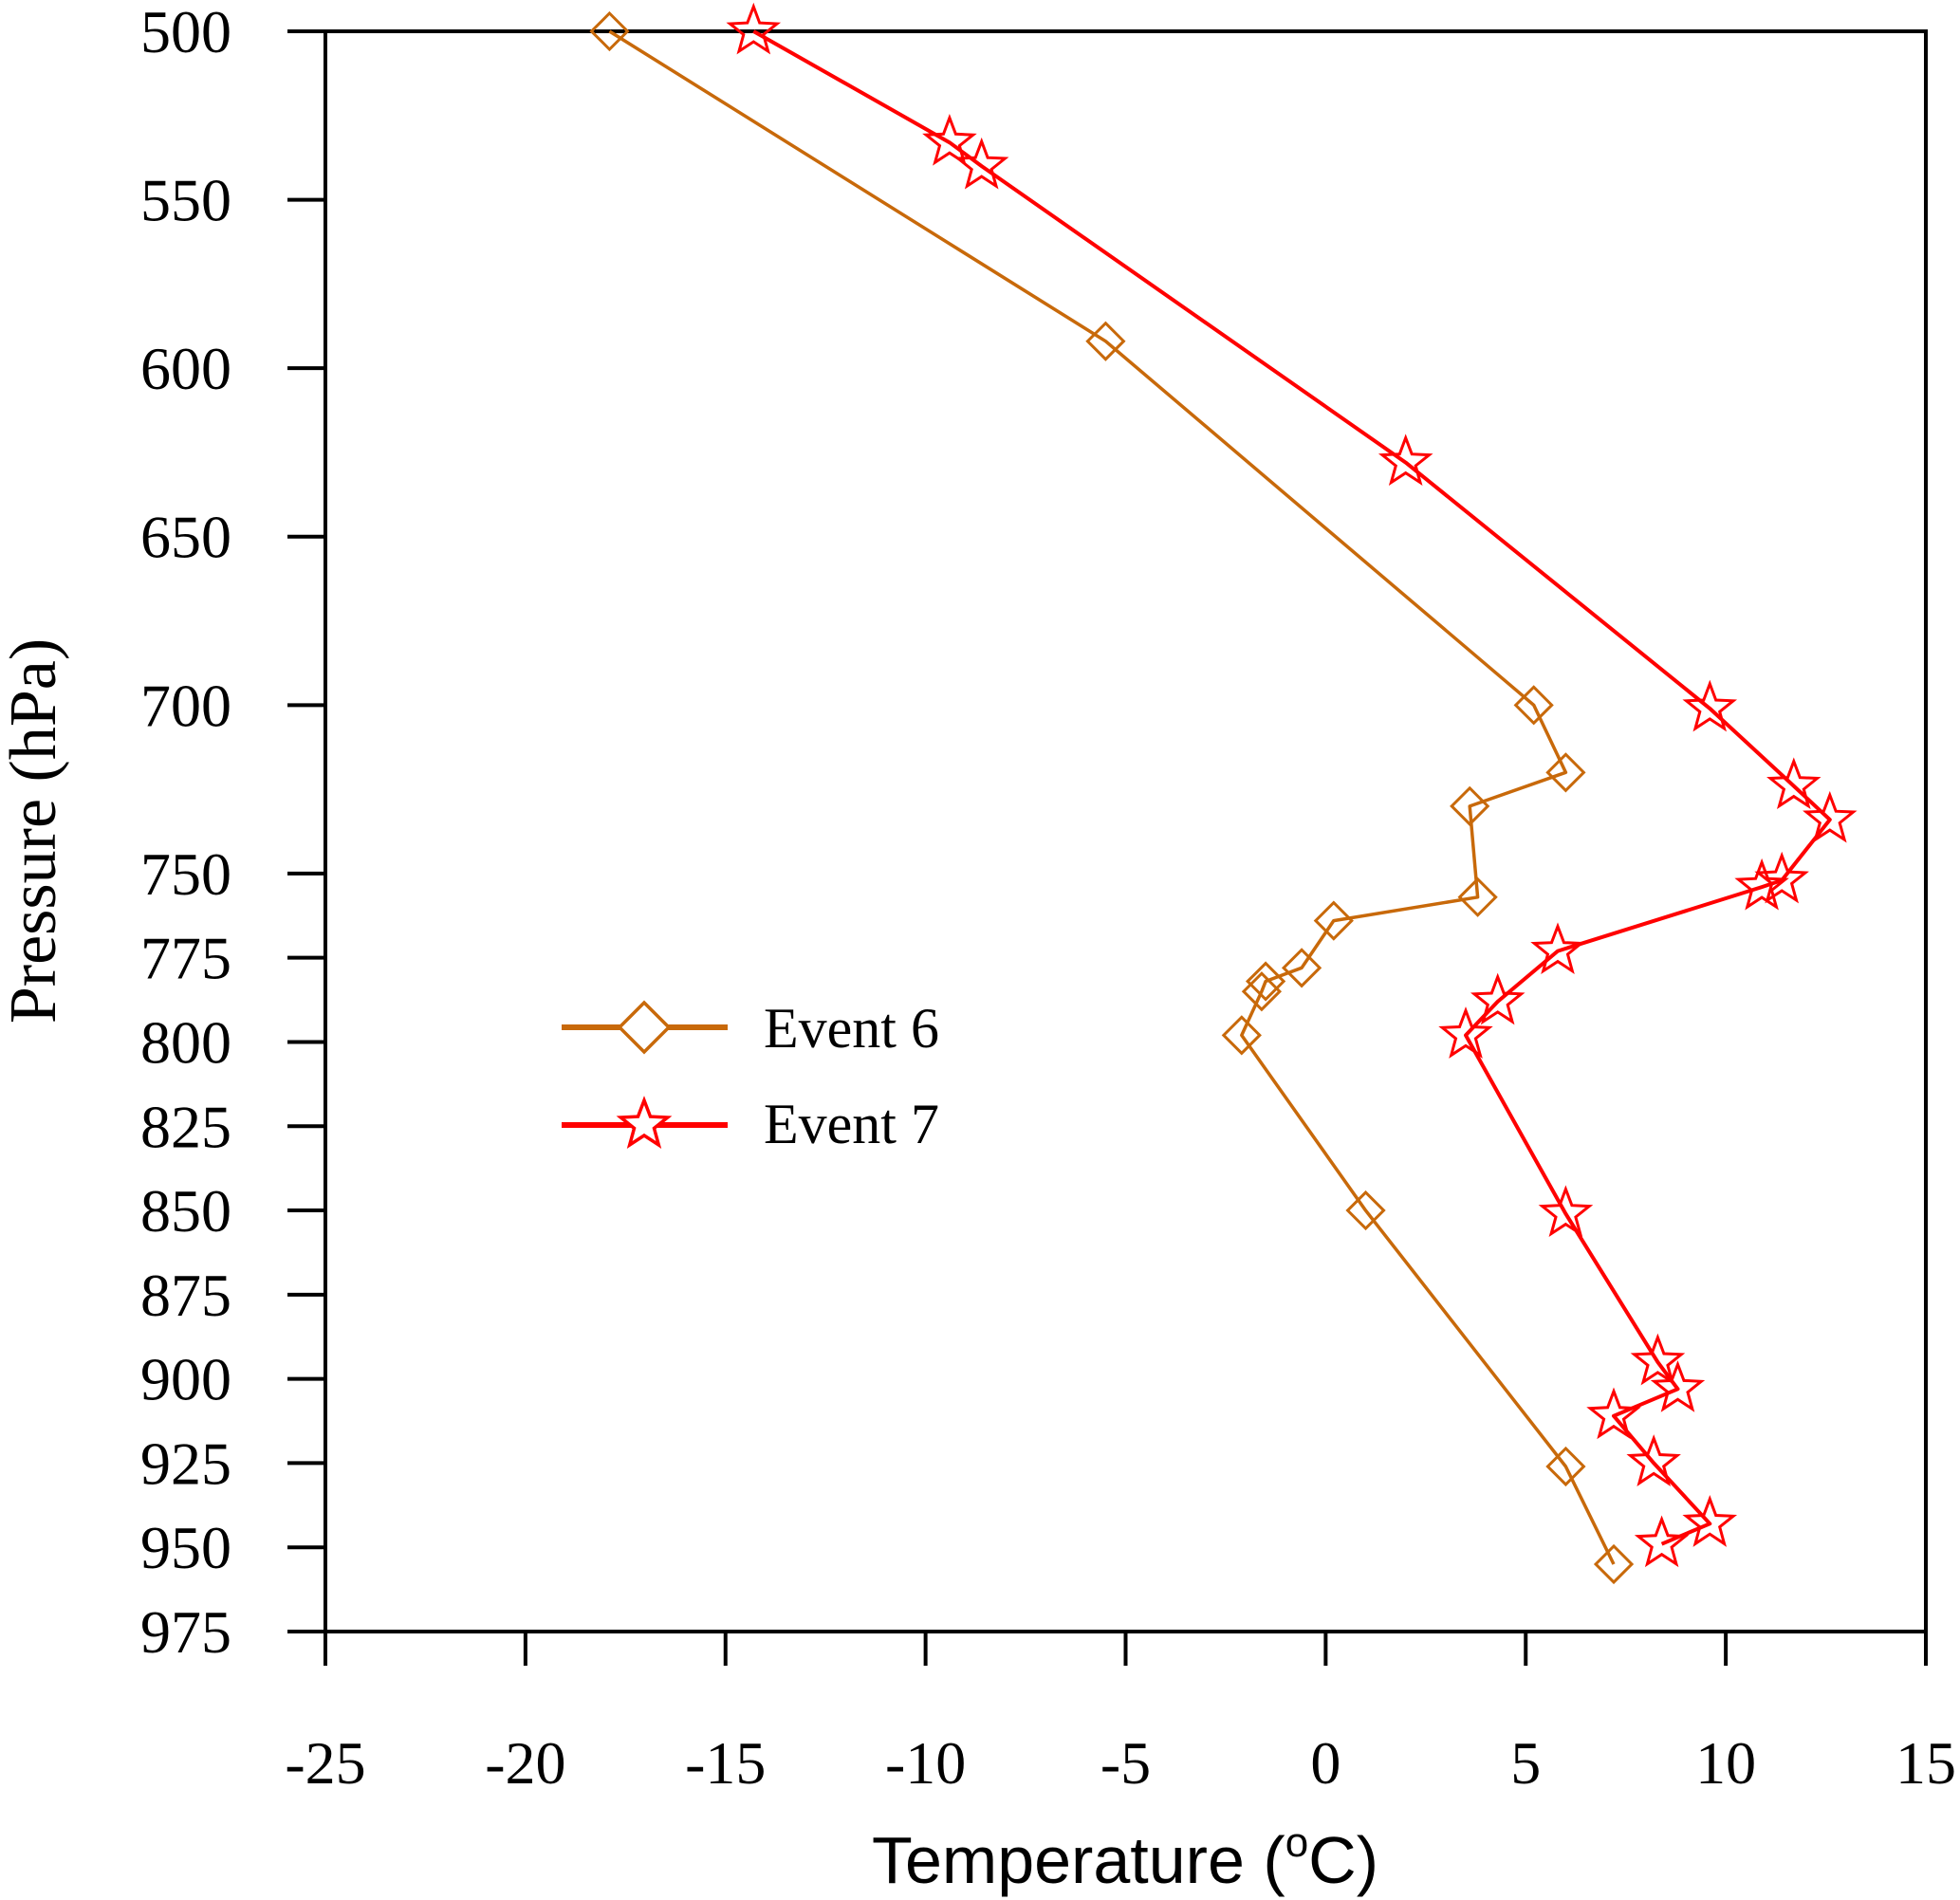  I want to click on x-axis-ticks: -25 -20 -15 -10 -5 0 5 10 15, so click(1120, 1714).